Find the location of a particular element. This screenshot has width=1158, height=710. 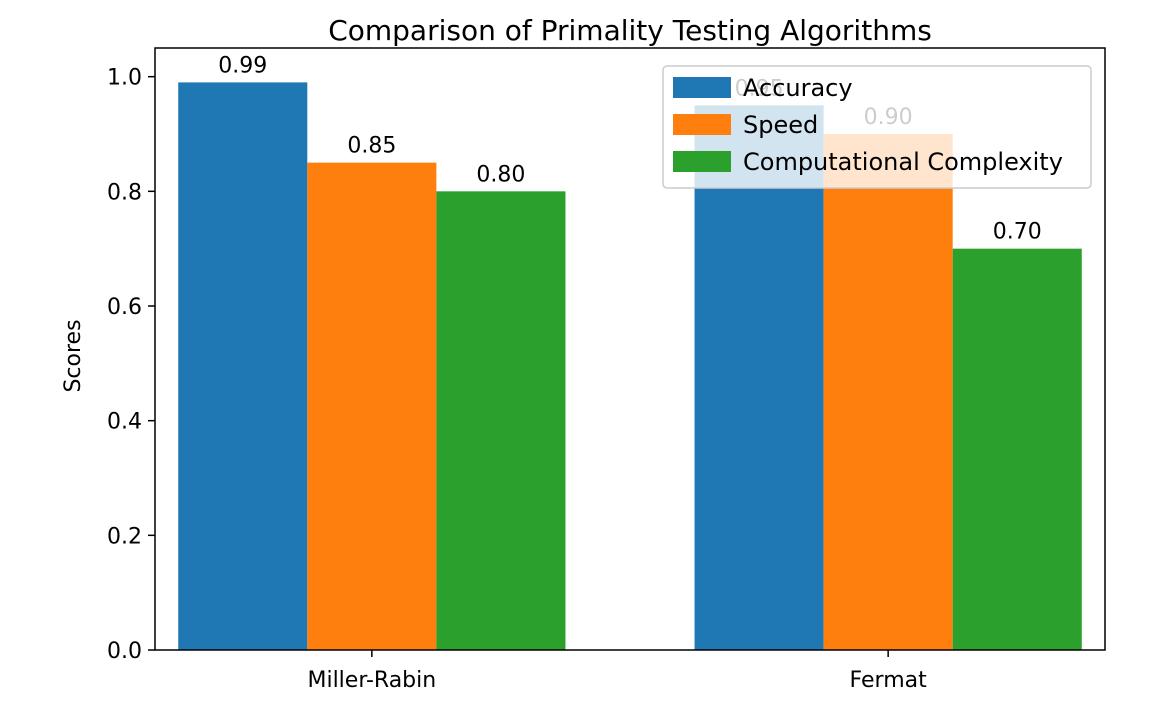

value-label: 0.70 is located at coordinates (1017, 232).